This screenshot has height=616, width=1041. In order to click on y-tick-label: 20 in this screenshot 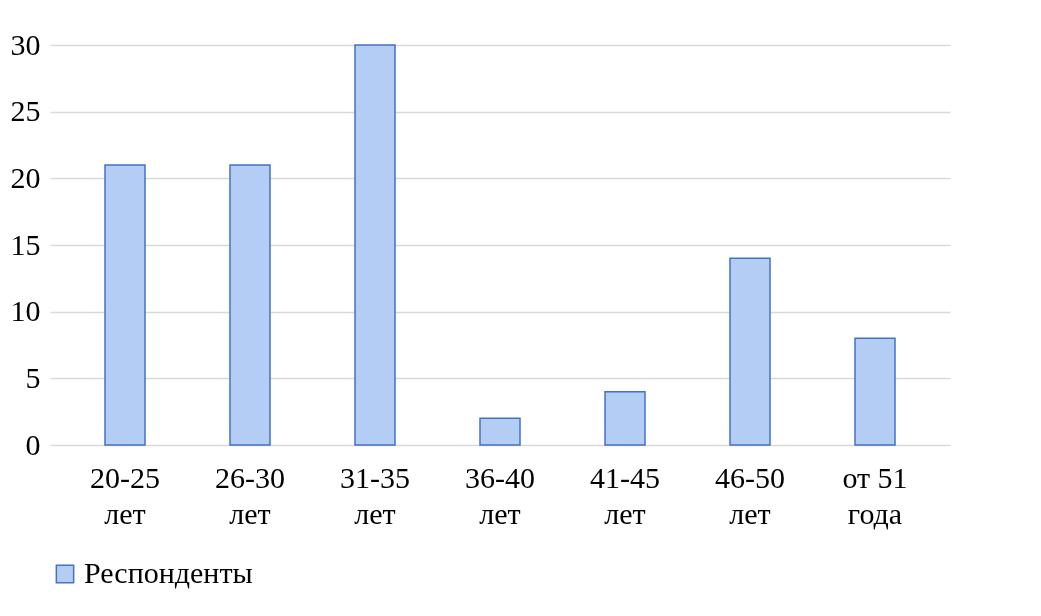, I will do `click(25, 177)`.